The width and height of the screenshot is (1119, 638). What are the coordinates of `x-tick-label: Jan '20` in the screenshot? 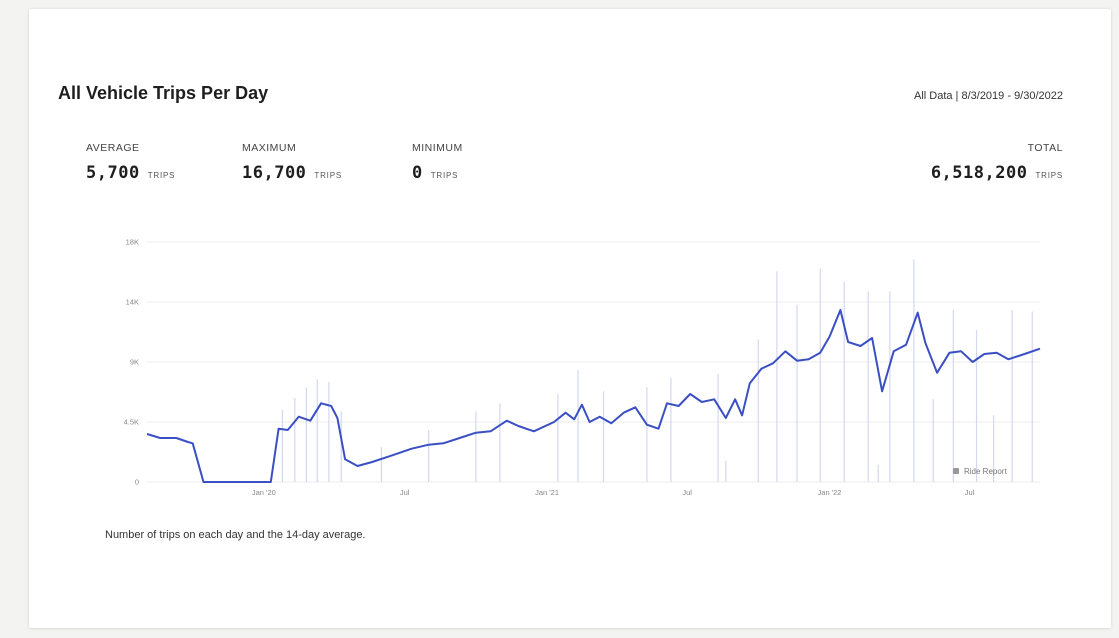 It's located at (264, 492).